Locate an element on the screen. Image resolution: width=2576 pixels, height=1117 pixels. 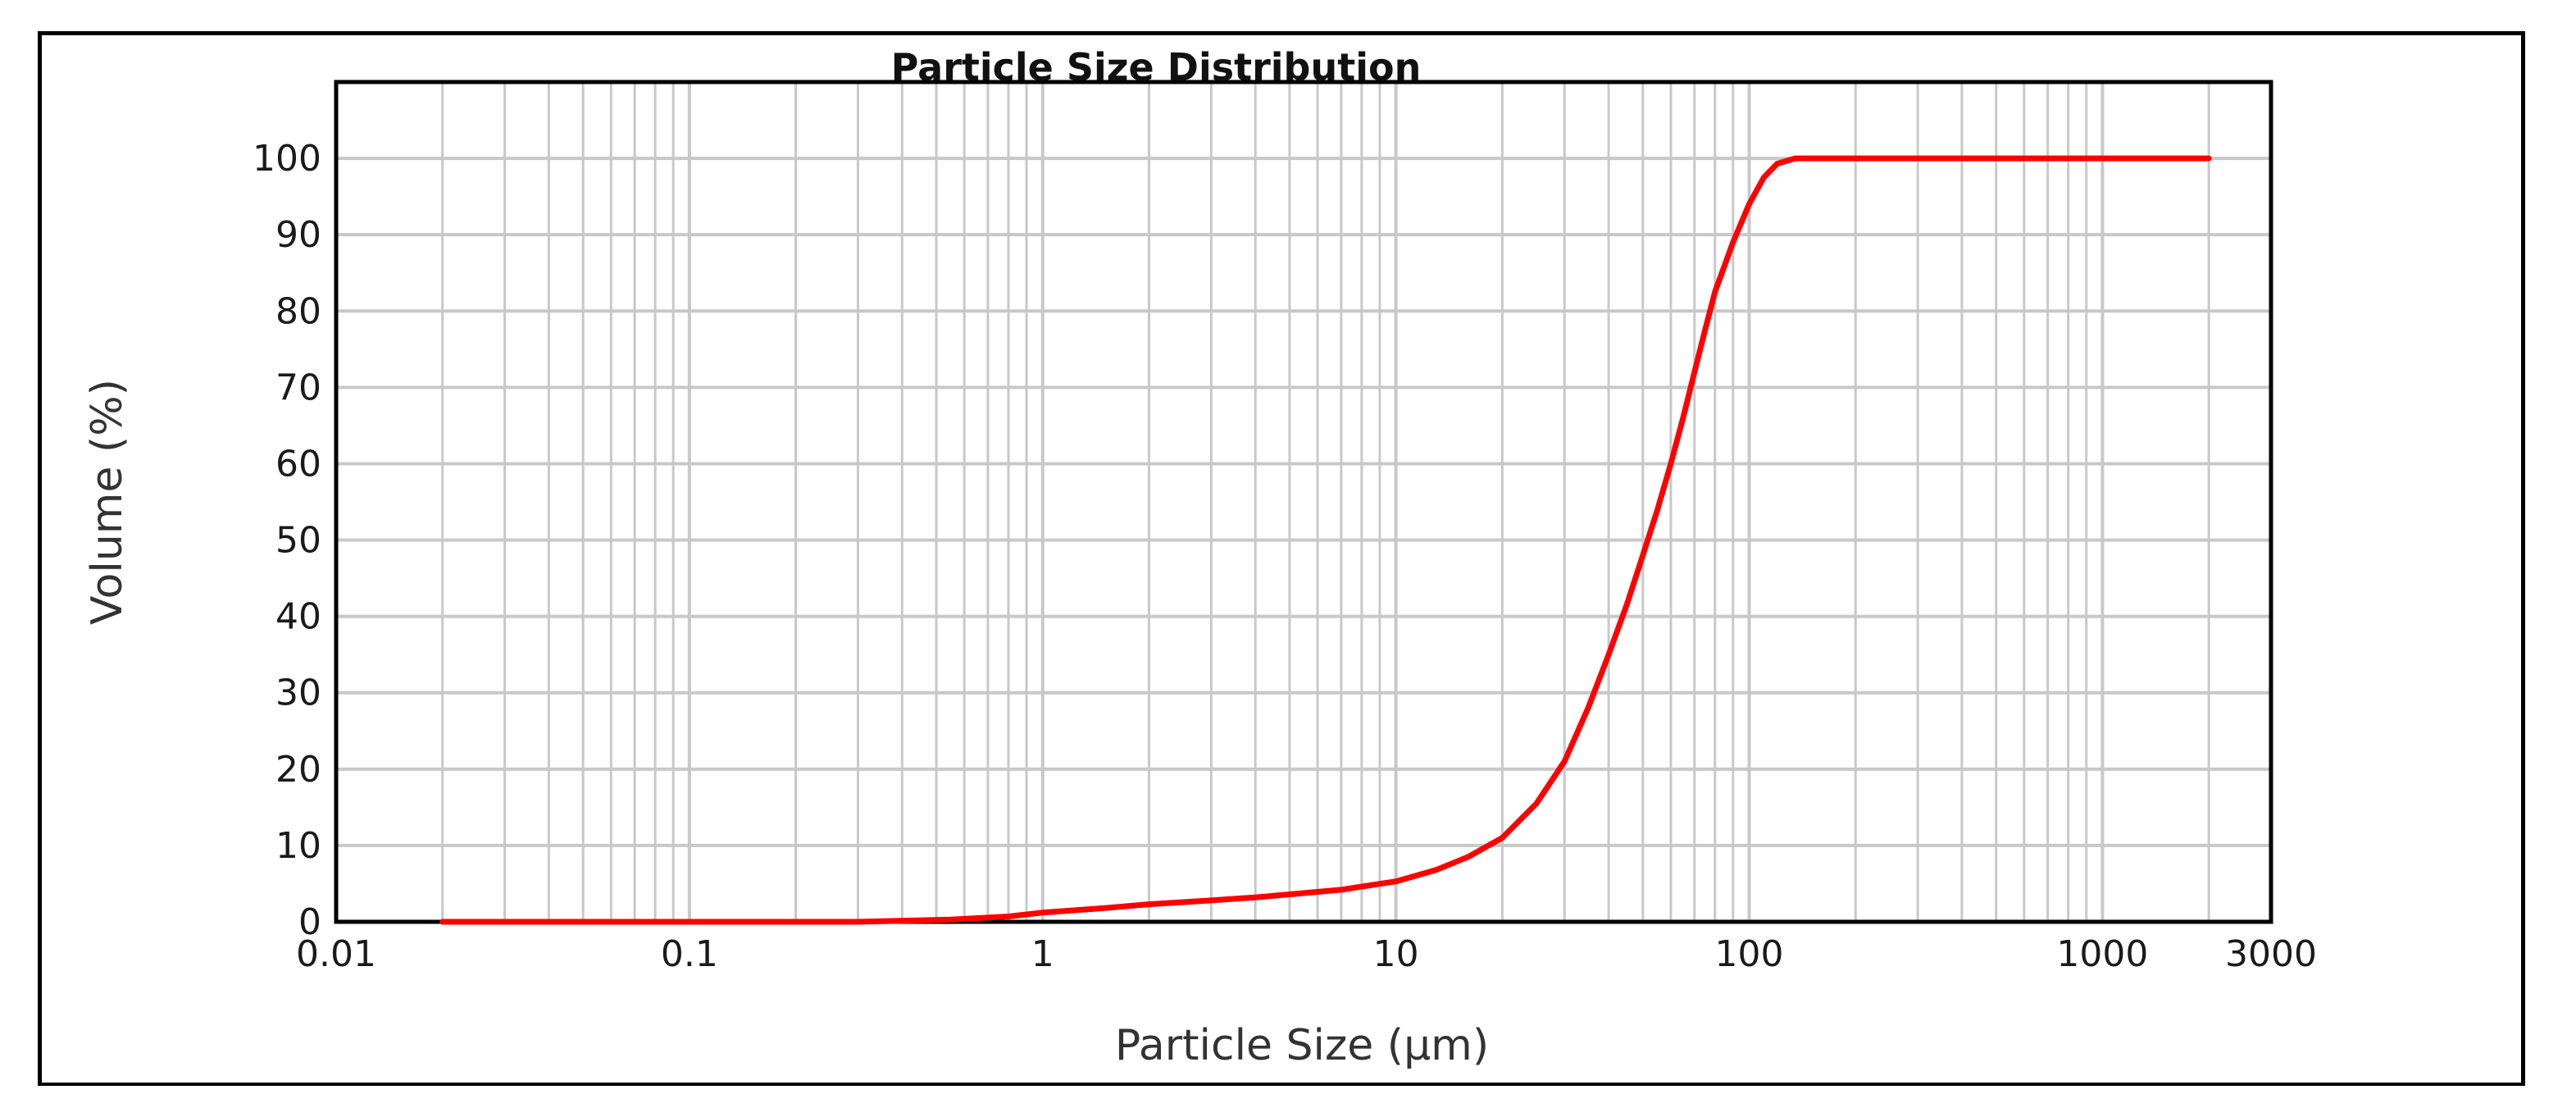
y-tick-label: 60 is located at coordinates (298, 464).